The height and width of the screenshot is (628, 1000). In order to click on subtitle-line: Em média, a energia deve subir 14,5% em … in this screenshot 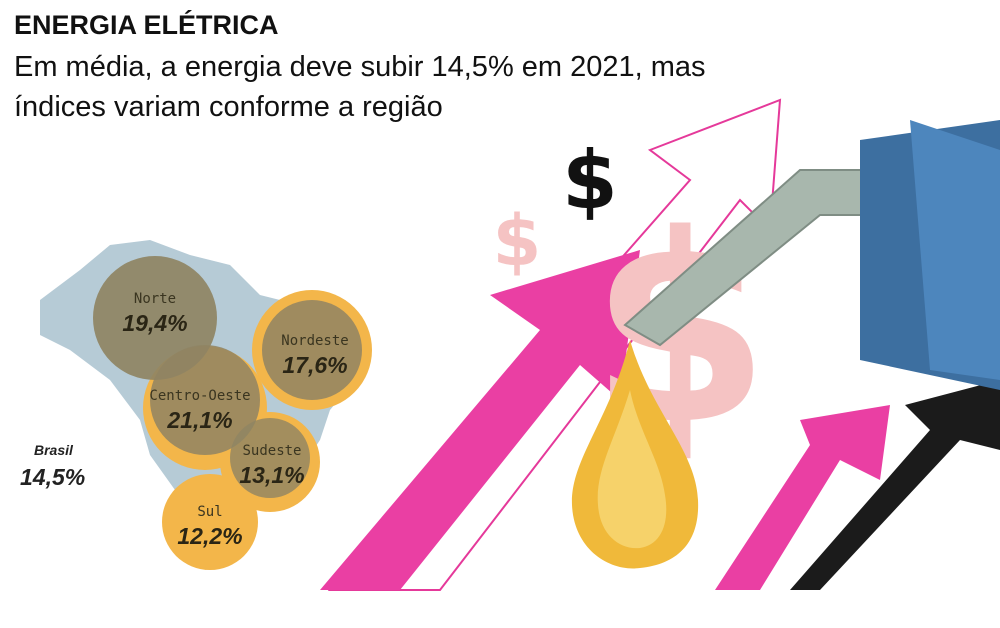, I will do `click(360, 67)`.